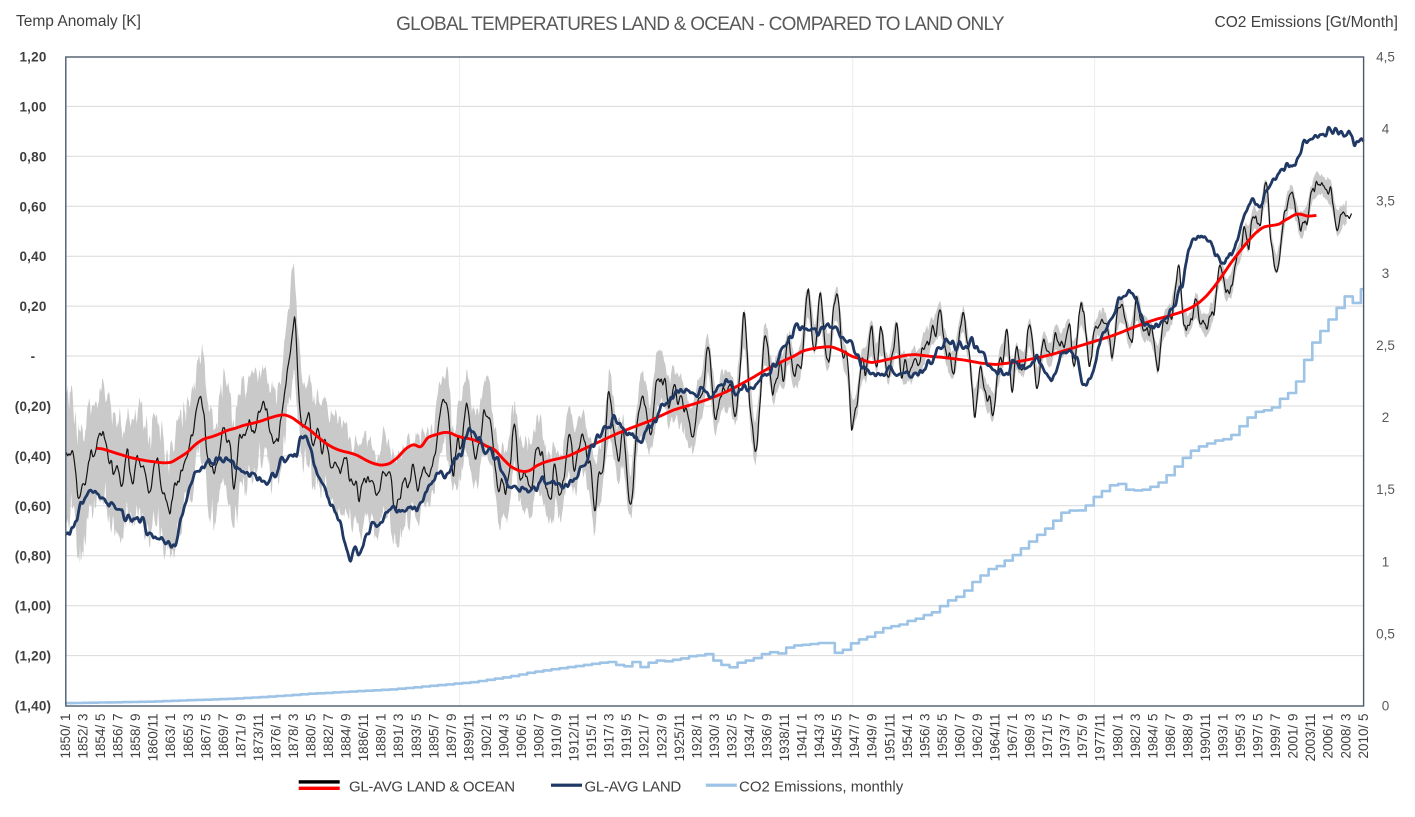 This screenshot has height=817, width=1415. I want to click on svg-text: 1871/ 9, so click(240, 736).